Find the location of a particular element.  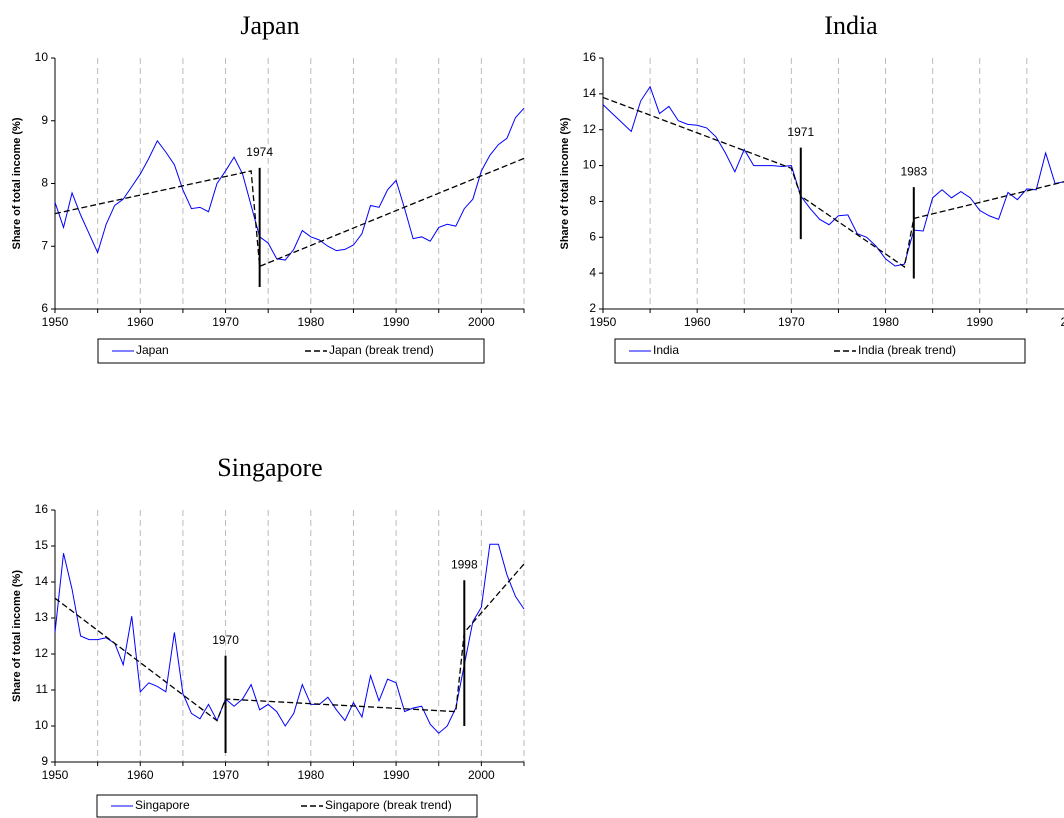

y-tick-label: 4 is located at coordinates (592, 272).